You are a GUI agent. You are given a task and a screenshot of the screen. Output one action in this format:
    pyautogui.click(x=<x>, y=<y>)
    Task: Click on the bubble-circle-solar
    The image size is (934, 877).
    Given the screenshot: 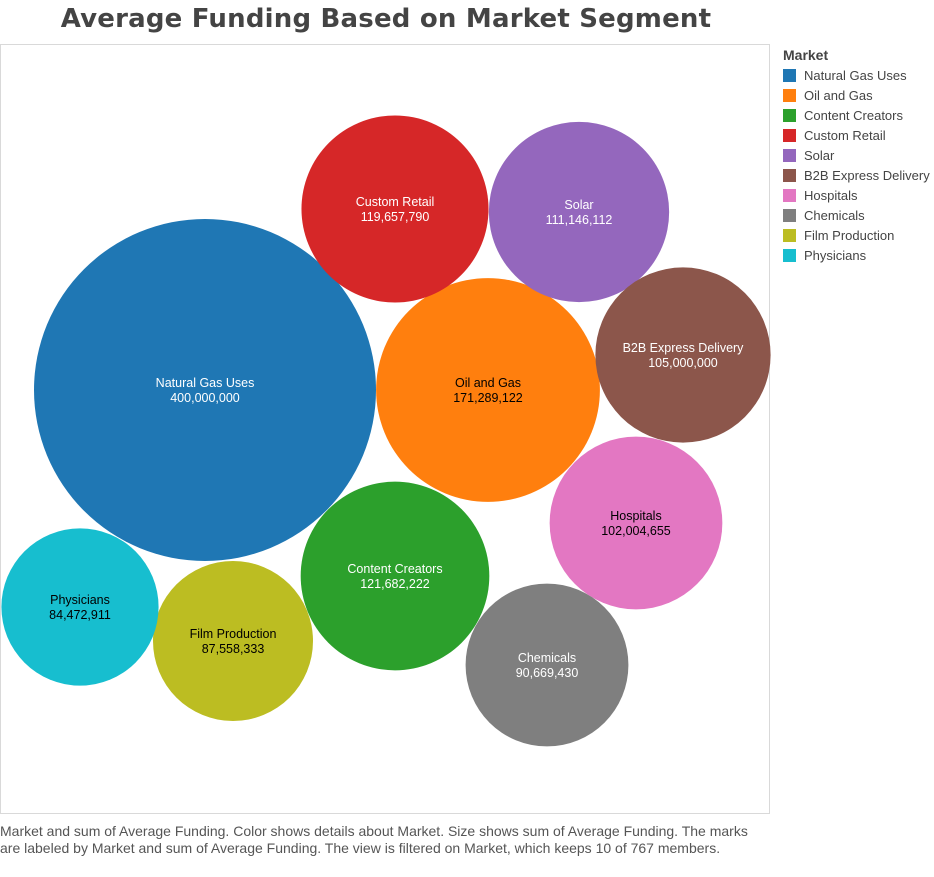 What is the action you would take?
    pyautogui.click(x=579, y=212)
    